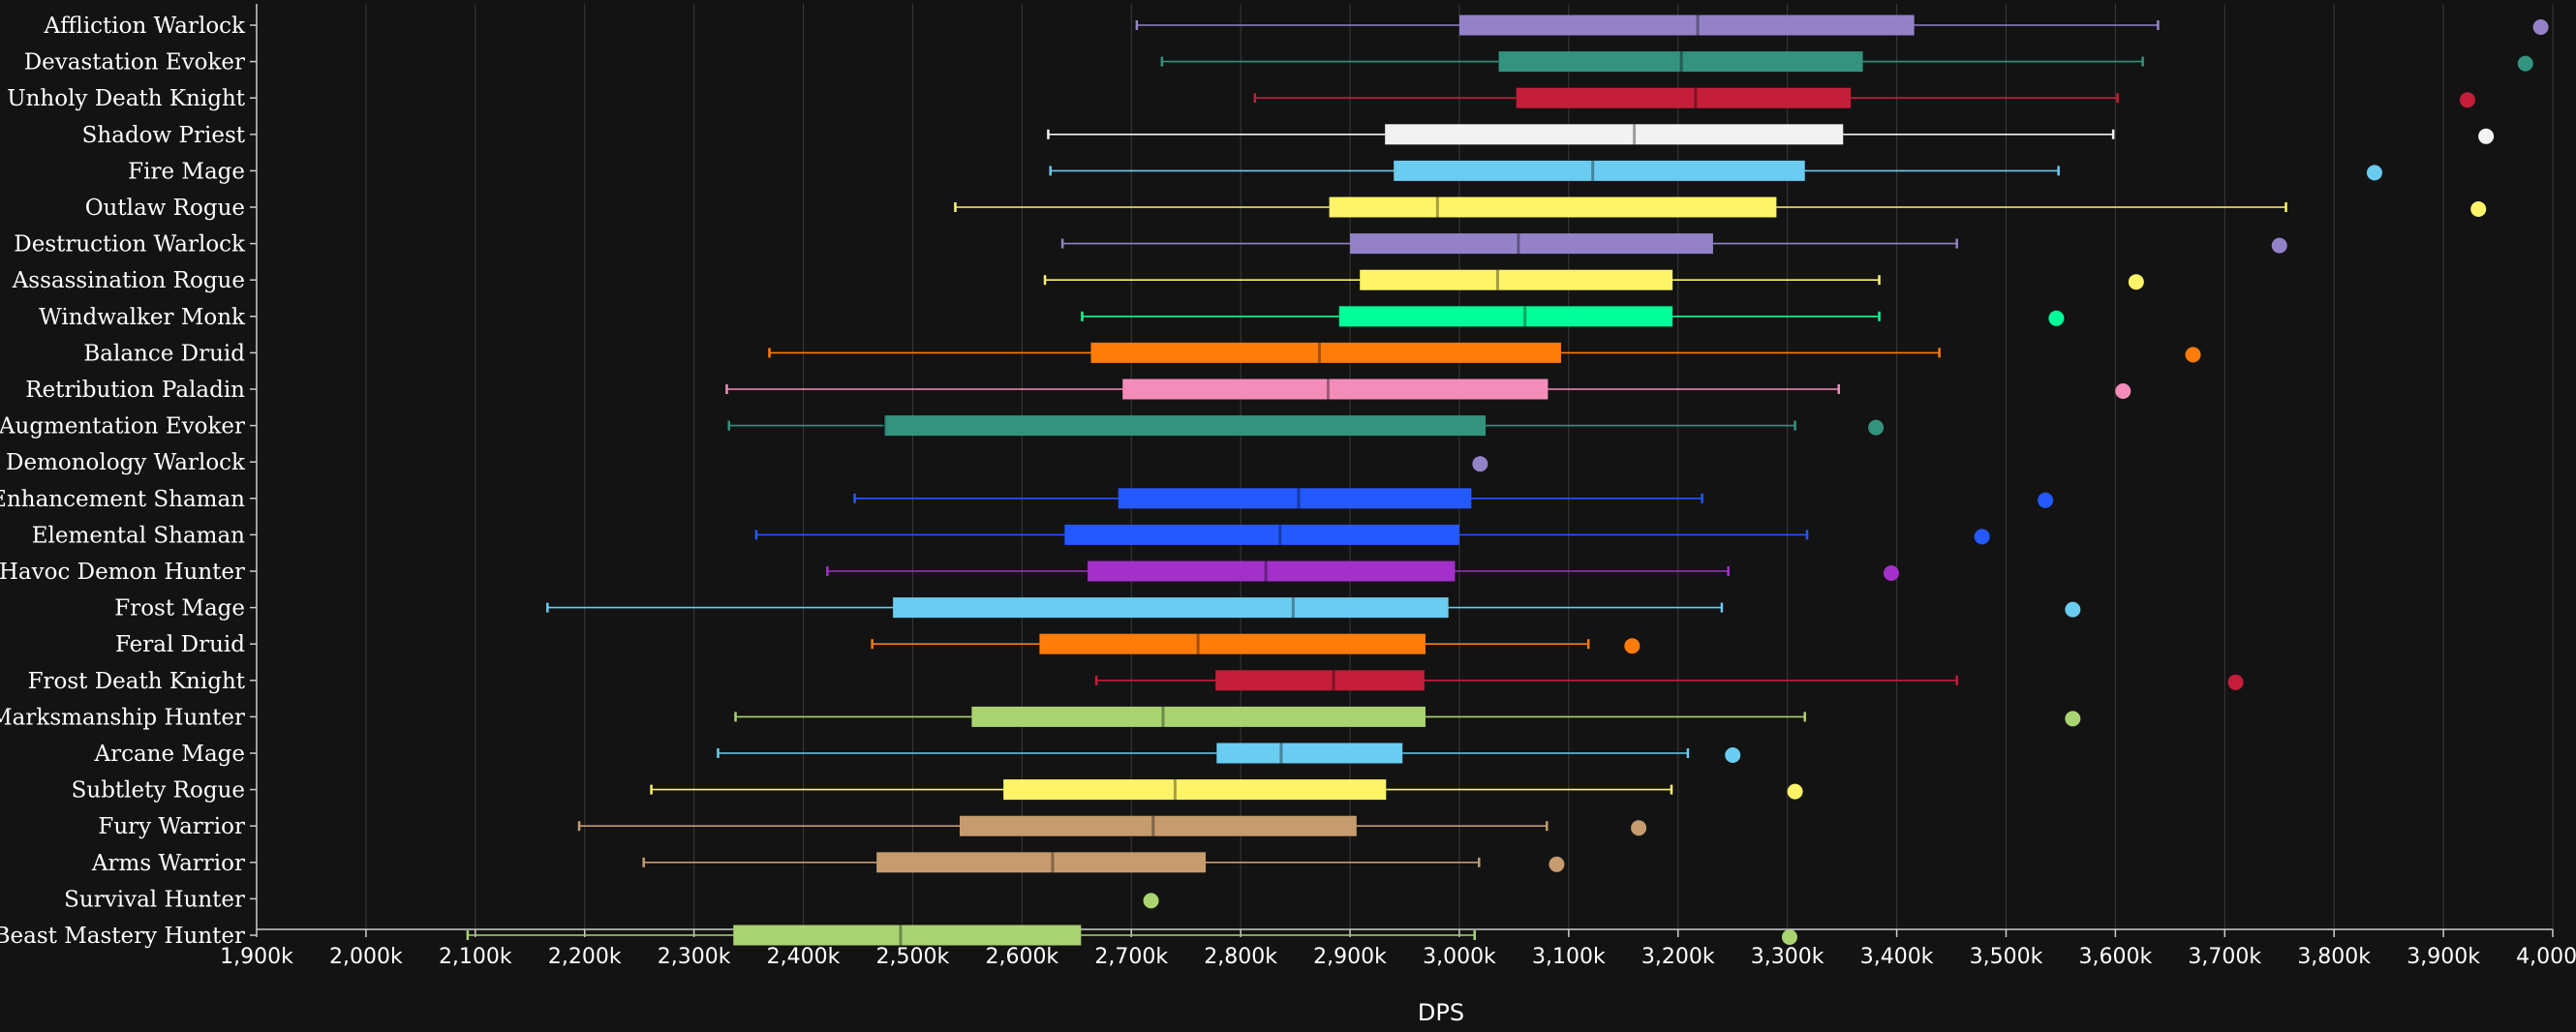  I want to click on box-retribution-paladin, so click(1428, 389).